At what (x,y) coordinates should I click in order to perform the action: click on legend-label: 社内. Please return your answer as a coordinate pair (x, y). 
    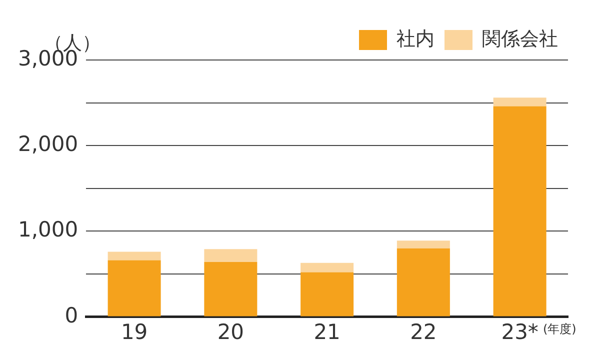
    Looking at the image, I should click on (415, 39).